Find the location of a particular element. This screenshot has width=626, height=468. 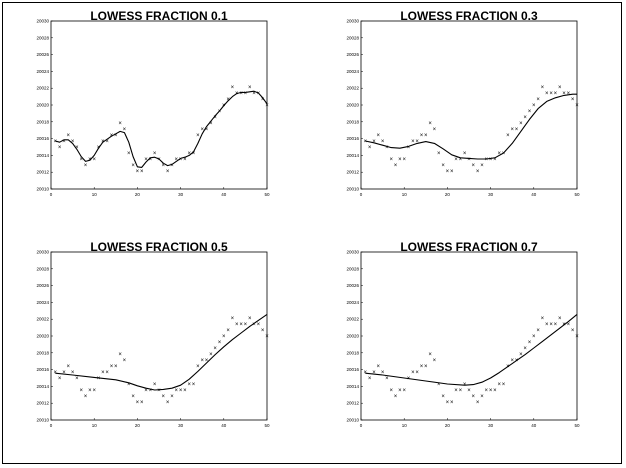

y-tick-label: 20020 is located at coordinates (352, 105).